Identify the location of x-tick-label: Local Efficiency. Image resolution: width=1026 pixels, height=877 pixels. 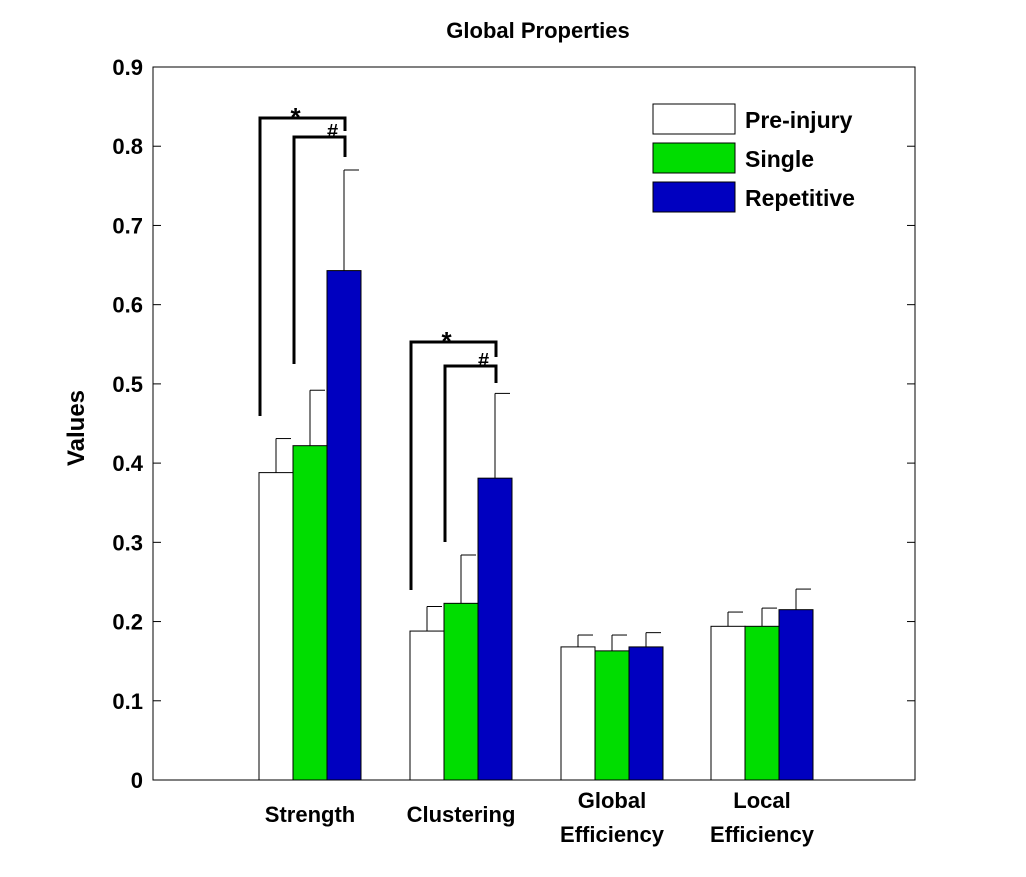
(762, 817).